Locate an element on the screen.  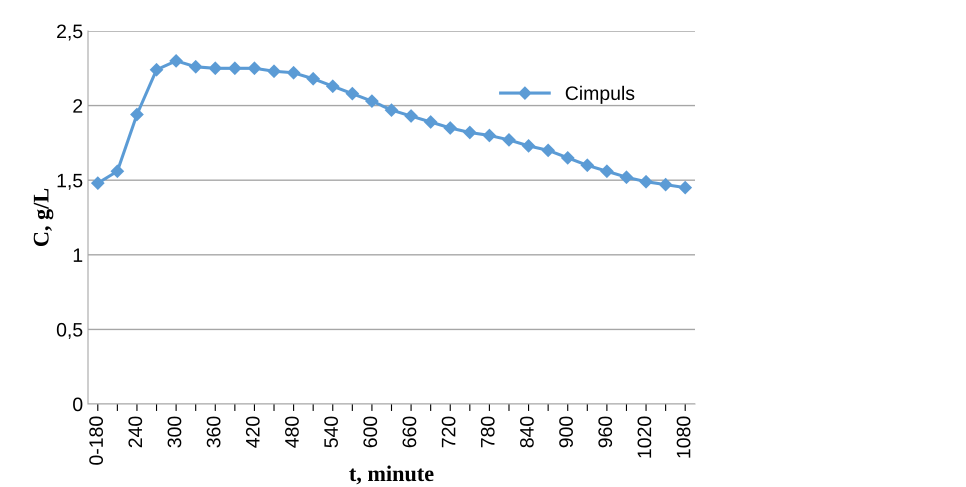
x-tick-label: 420 is located at coordinates (253, 432).